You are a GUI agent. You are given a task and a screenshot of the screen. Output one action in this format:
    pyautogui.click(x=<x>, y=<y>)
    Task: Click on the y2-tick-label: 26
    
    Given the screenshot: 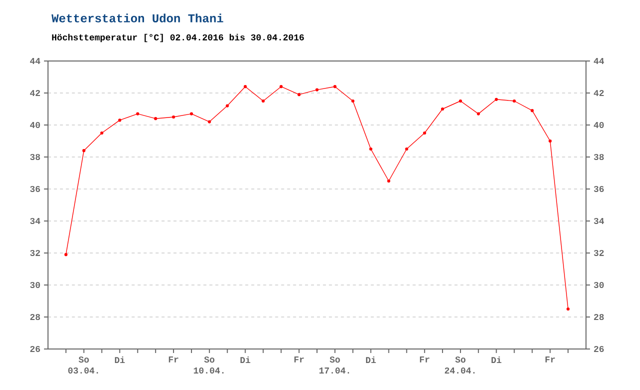 What is the action you would take?
    pyautogui.click(x=599, y=349)
    